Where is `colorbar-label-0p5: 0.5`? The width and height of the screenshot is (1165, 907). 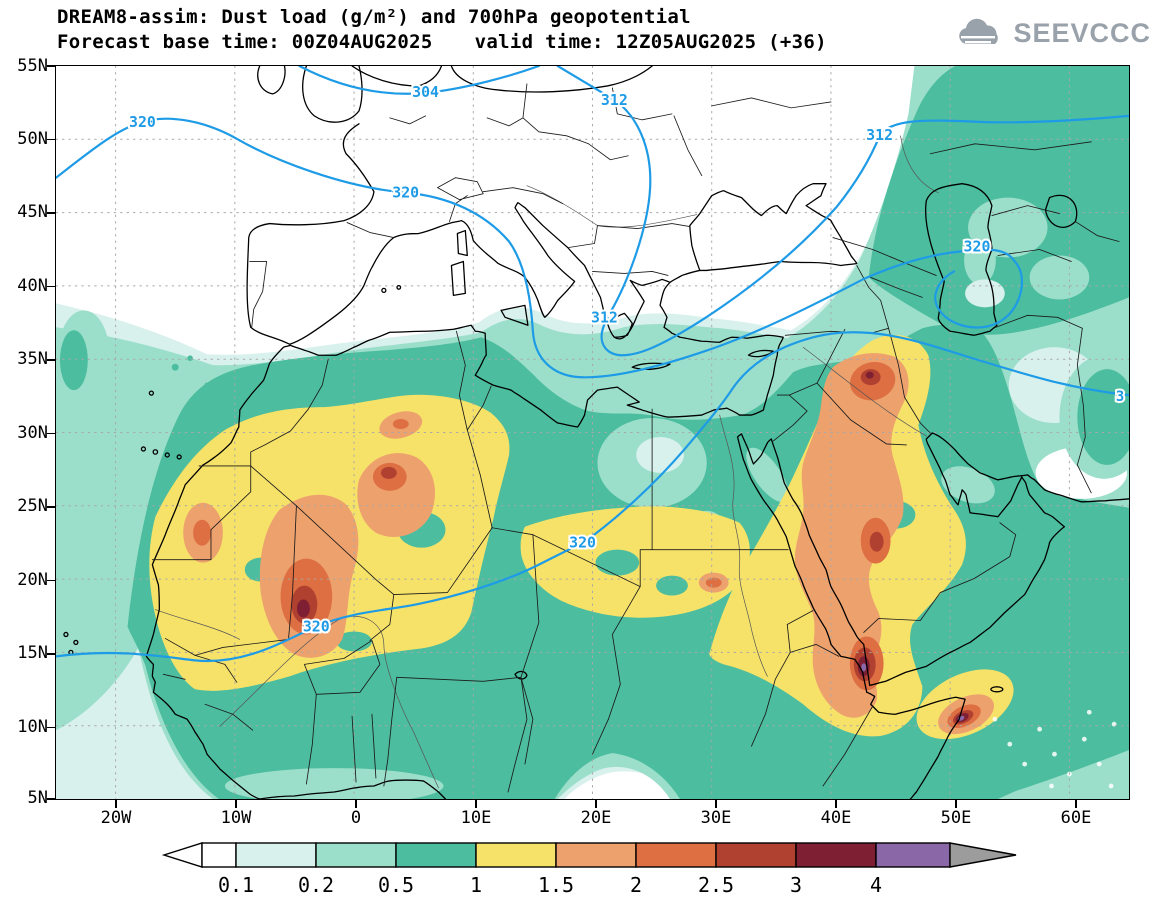 colorbar-label-0p5: 0.5 is located at coordinates (396, 885).